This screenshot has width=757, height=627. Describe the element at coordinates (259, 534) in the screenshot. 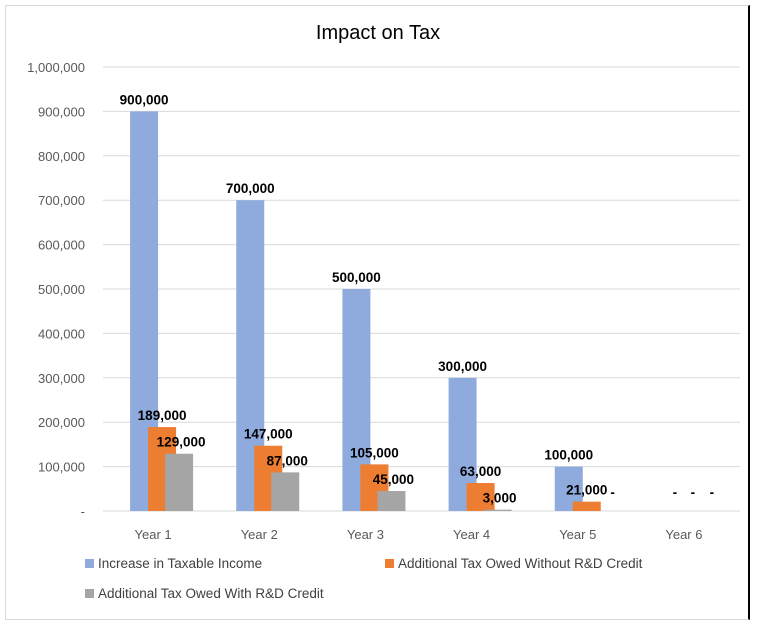

I see `x-tick-label: Year 2` at that location.